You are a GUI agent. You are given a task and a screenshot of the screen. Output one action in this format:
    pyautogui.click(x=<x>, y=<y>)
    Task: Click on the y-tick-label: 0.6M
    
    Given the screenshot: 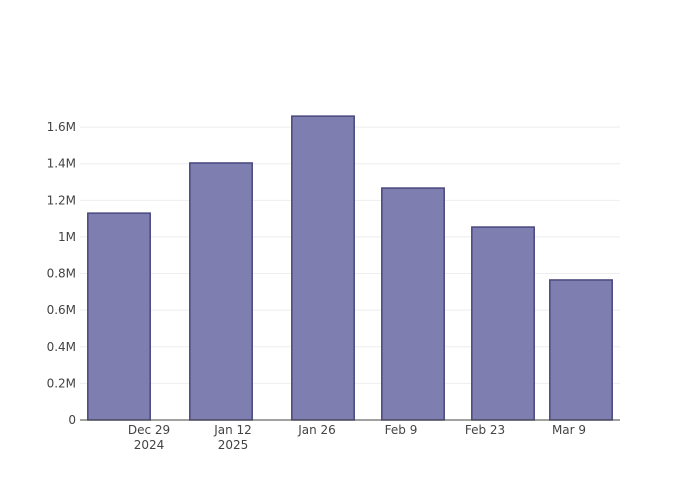 What is the action you would take?
    pyautogui.click(x=61, y=310)
    